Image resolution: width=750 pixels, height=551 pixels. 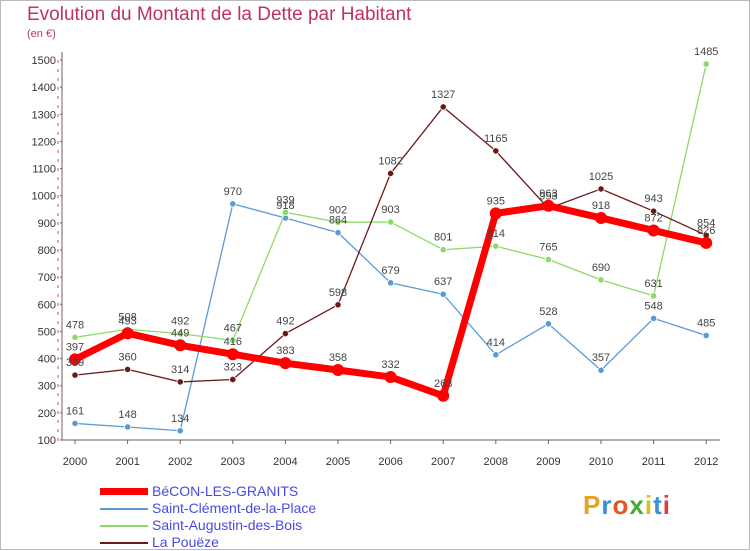 I want to click on y-tick-label: 500, so click(x=47, y=332).